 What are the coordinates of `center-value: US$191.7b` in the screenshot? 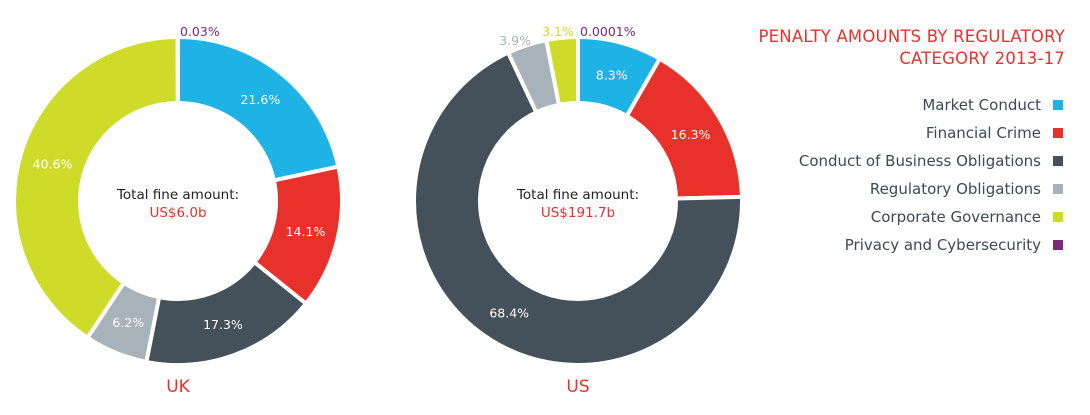 It's located at (578, 213).